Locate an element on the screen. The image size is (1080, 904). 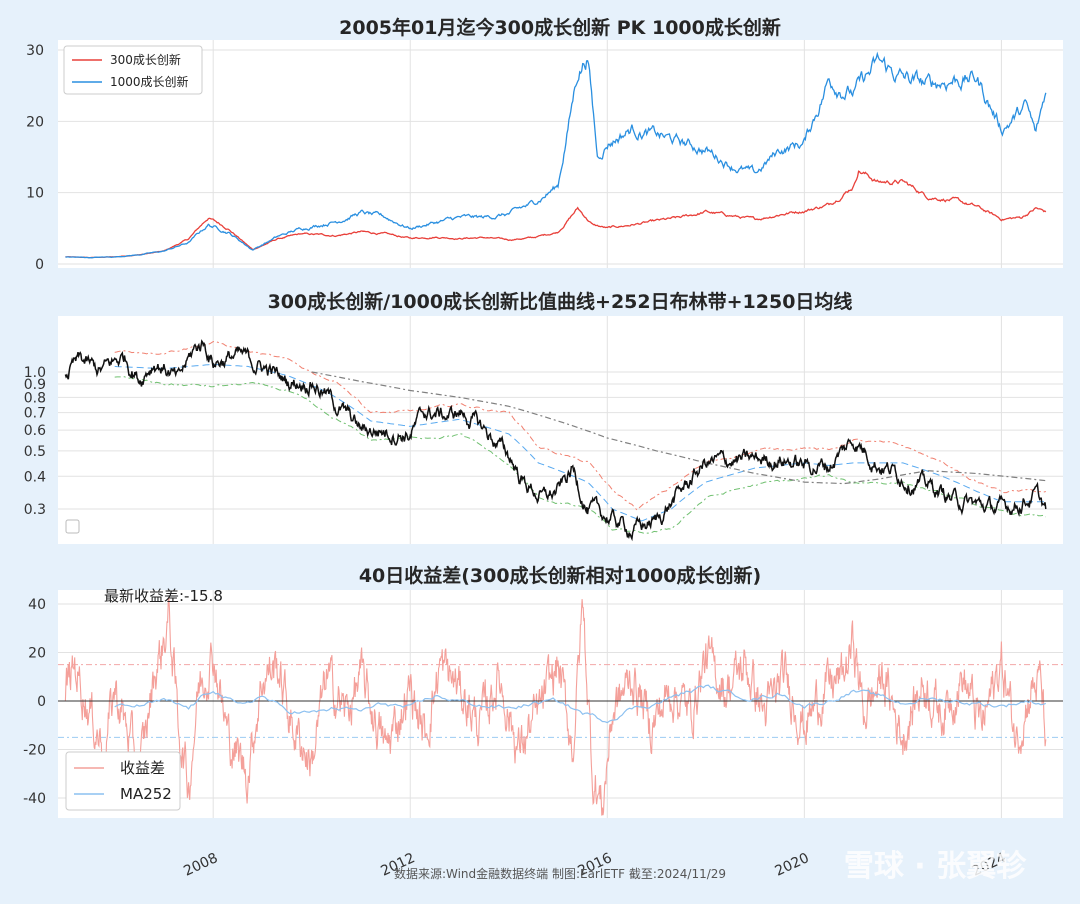
p3-y-tick--40: -40 is located at coordinates (34, 799).